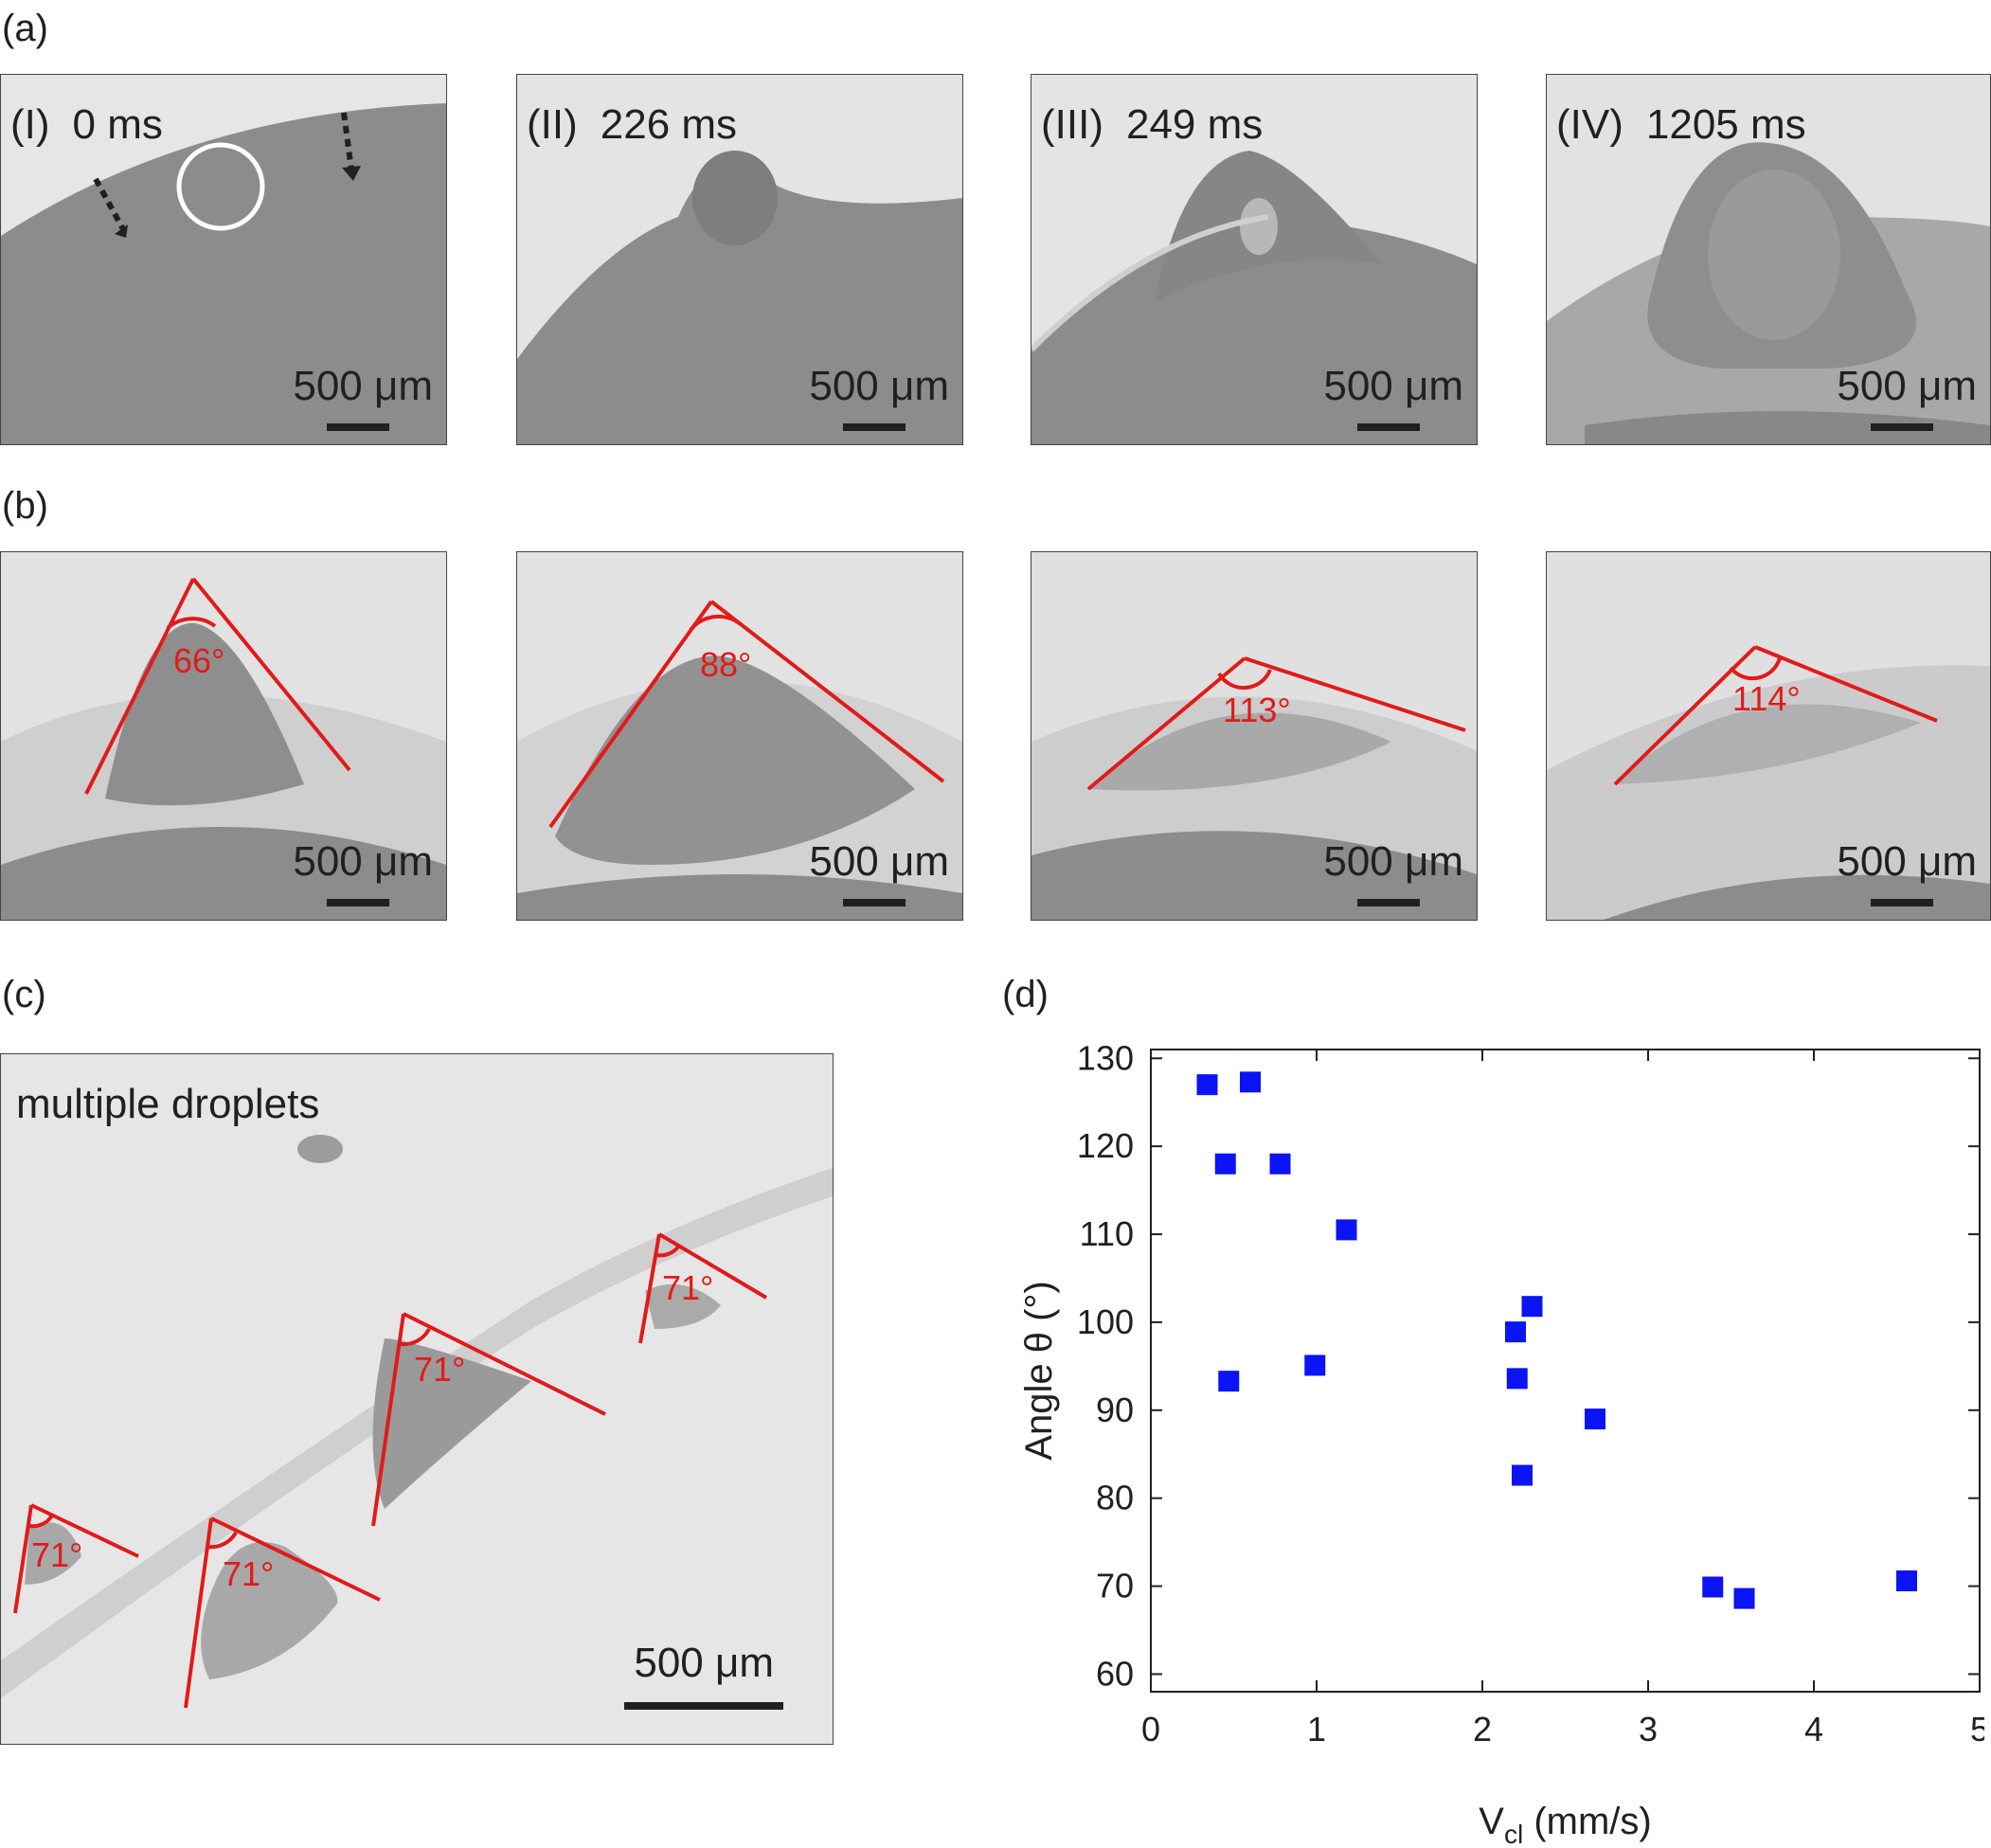 This screenshot has height=1848, width=1991. What do you see at coordinates (1393, 386) in the screenshot?
I see `frame-a3-scale-label: 500 μm` at bounding box center [1393, 386].